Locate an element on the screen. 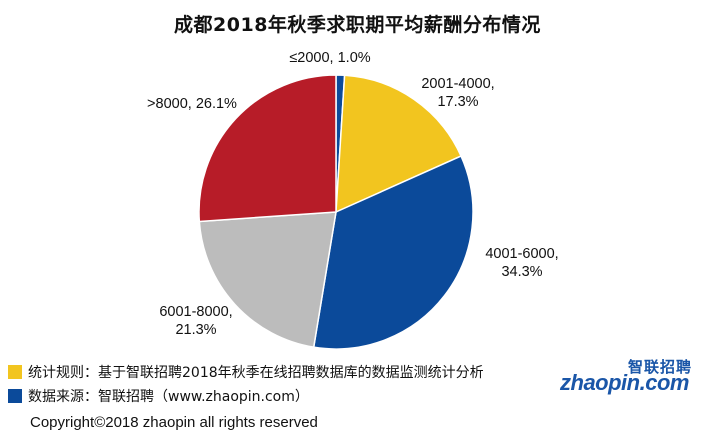 This screenshot has height=446, width=715. footnote-source-text: 数据来源：智联招聘（www.zhaopin.com） is located at coordinates (168, 397).